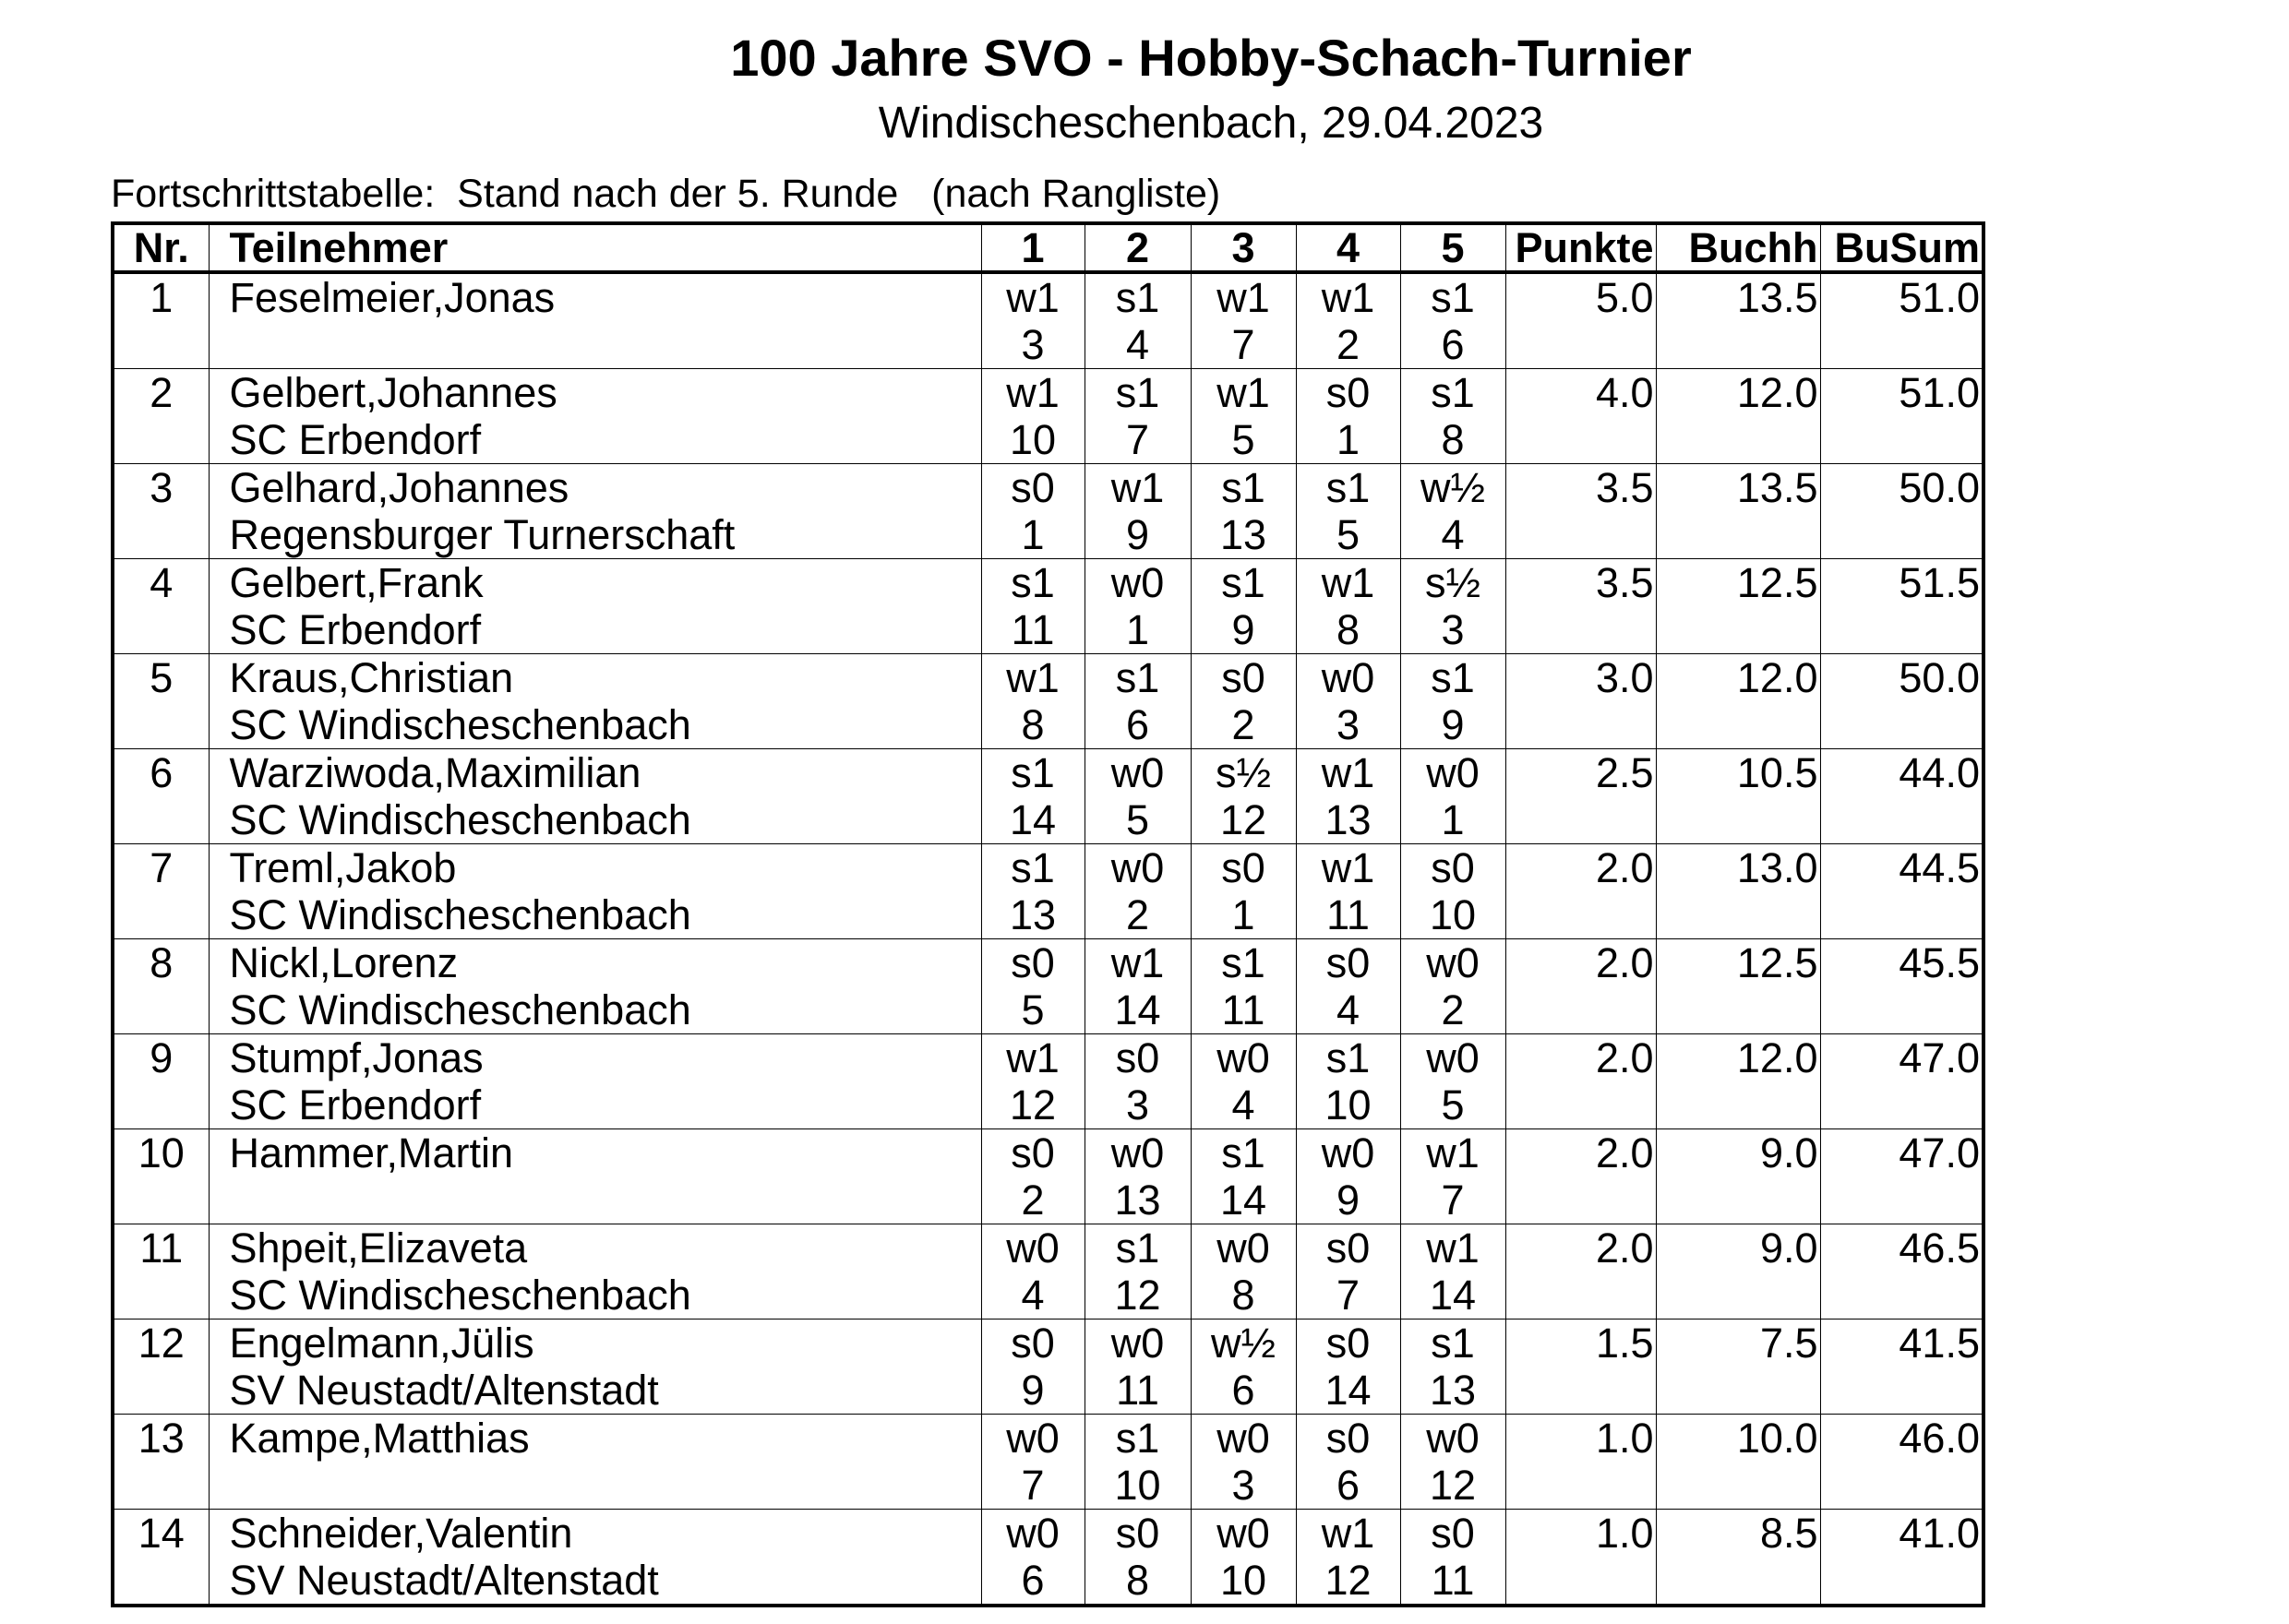 The image size is (2289, 1624). I want to click on player-name-club-line: Kraus,Christian, so click(371, 678).